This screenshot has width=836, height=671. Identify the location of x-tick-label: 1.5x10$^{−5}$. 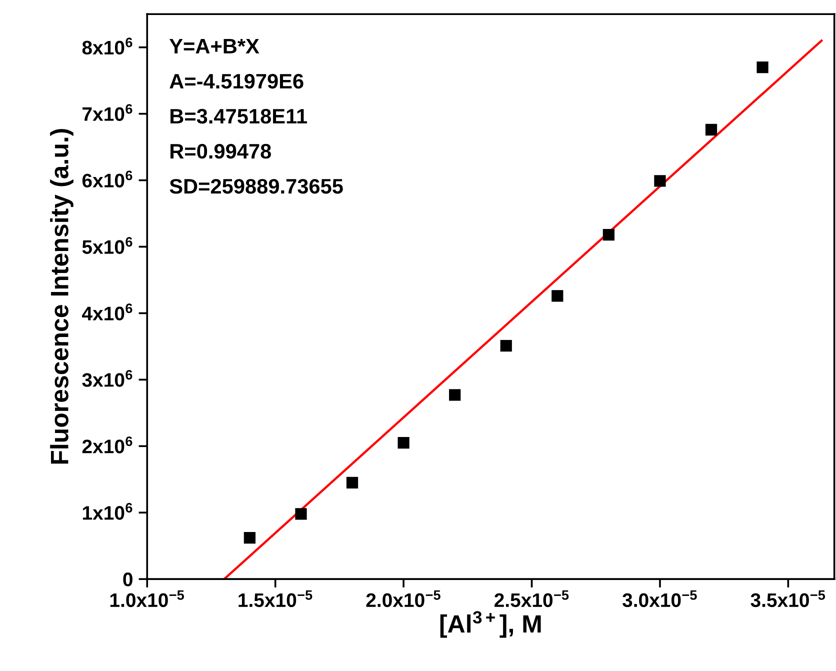
(275, 599).